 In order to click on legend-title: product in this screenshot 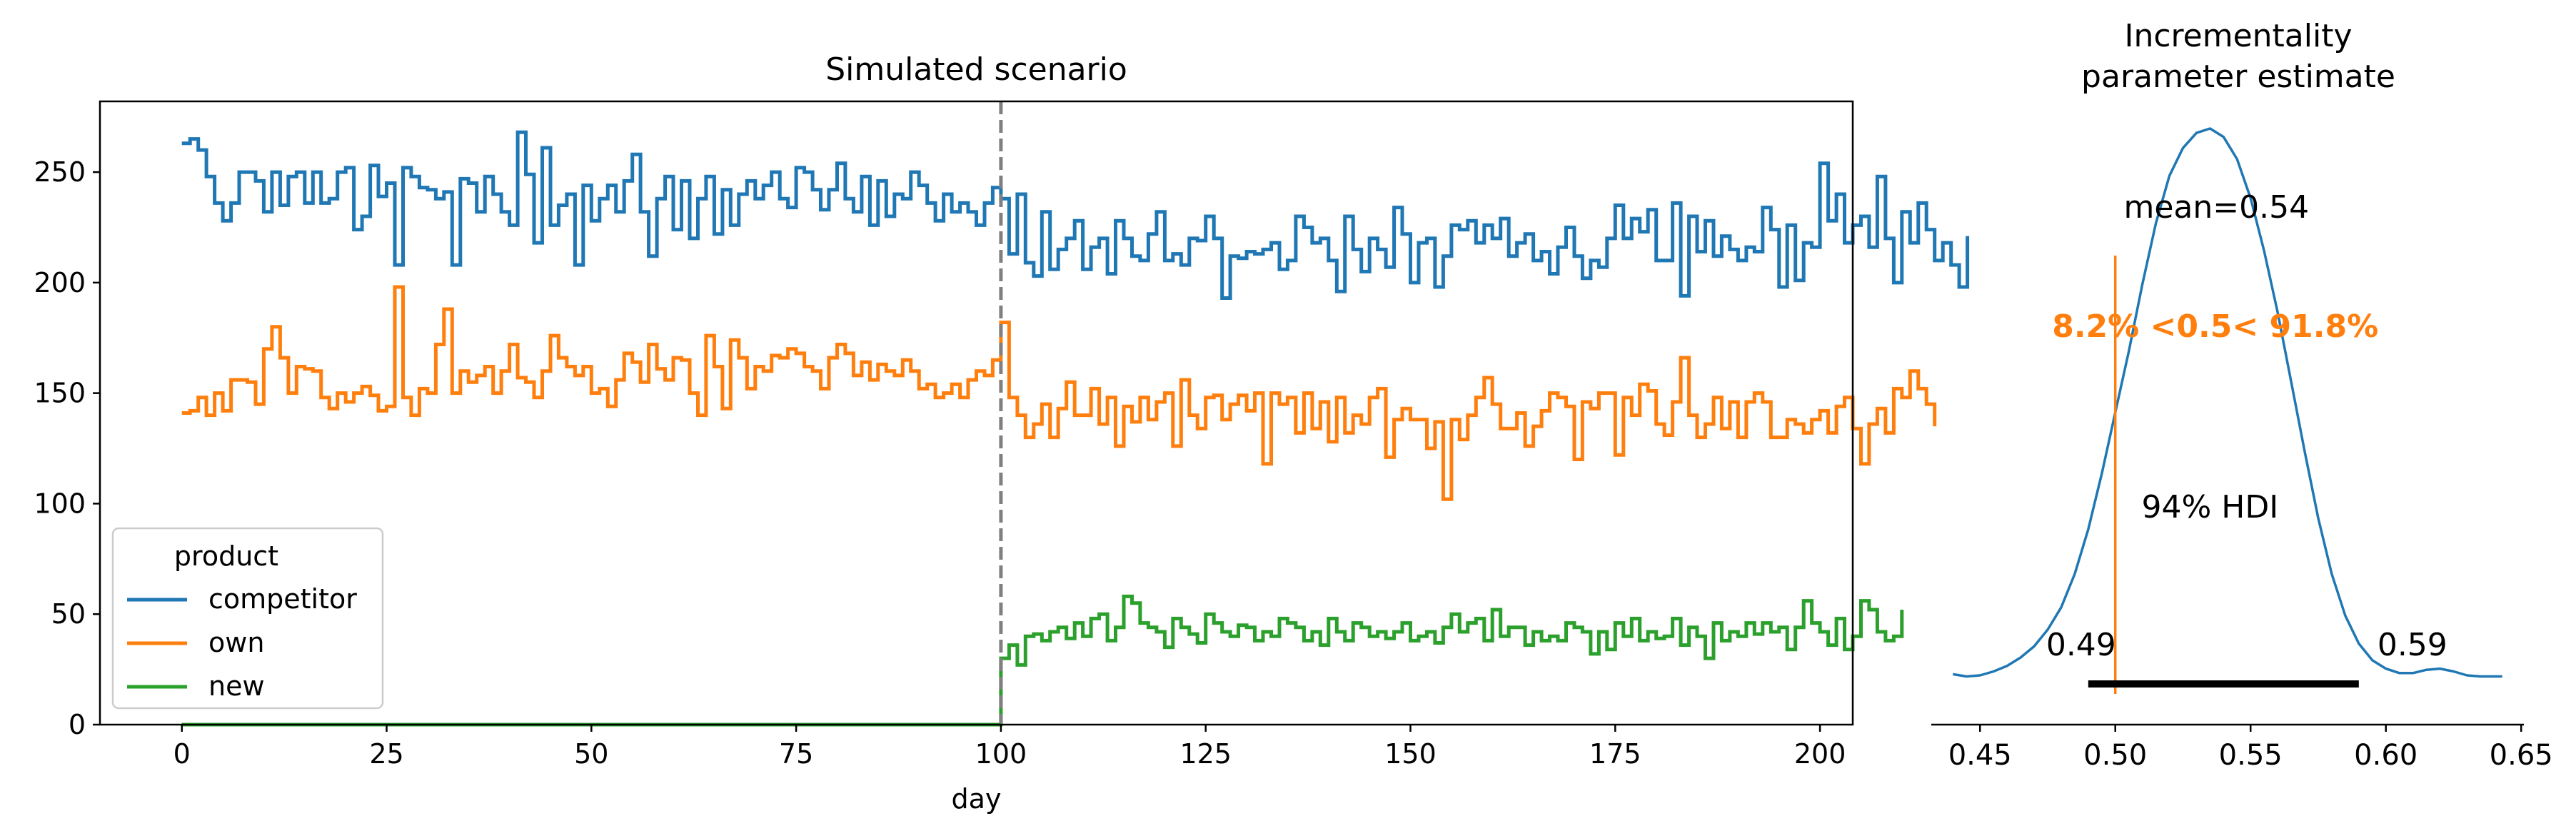, I will do `click(226, 556)`.